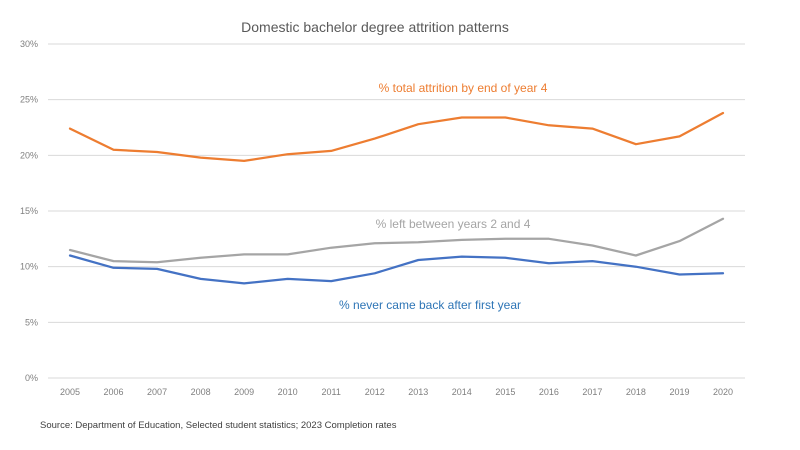 This screenshot has height=450, width=800. What do you see at coordinates (636, 392) in the screenshot?
I see `x-tick-label: 2018` at bounding box center [636, 392].